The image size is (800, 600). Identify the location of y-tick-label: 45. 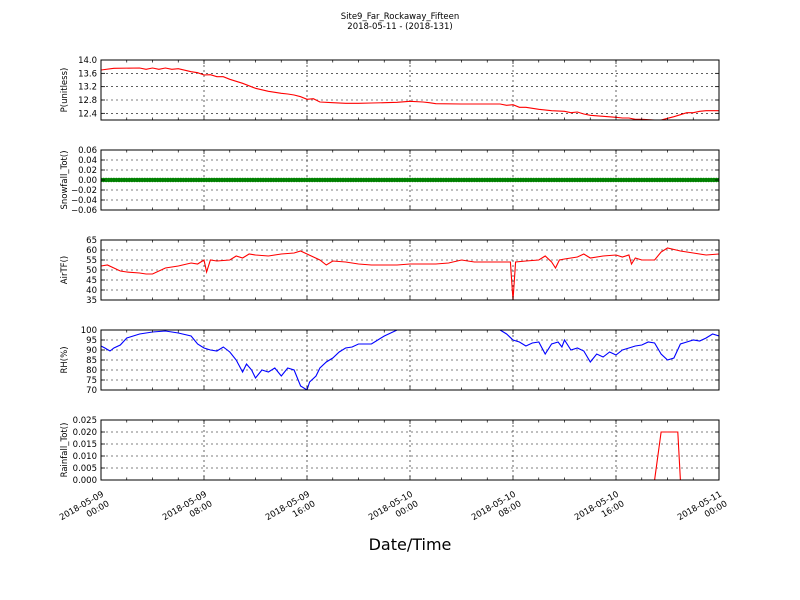
(91, 281).